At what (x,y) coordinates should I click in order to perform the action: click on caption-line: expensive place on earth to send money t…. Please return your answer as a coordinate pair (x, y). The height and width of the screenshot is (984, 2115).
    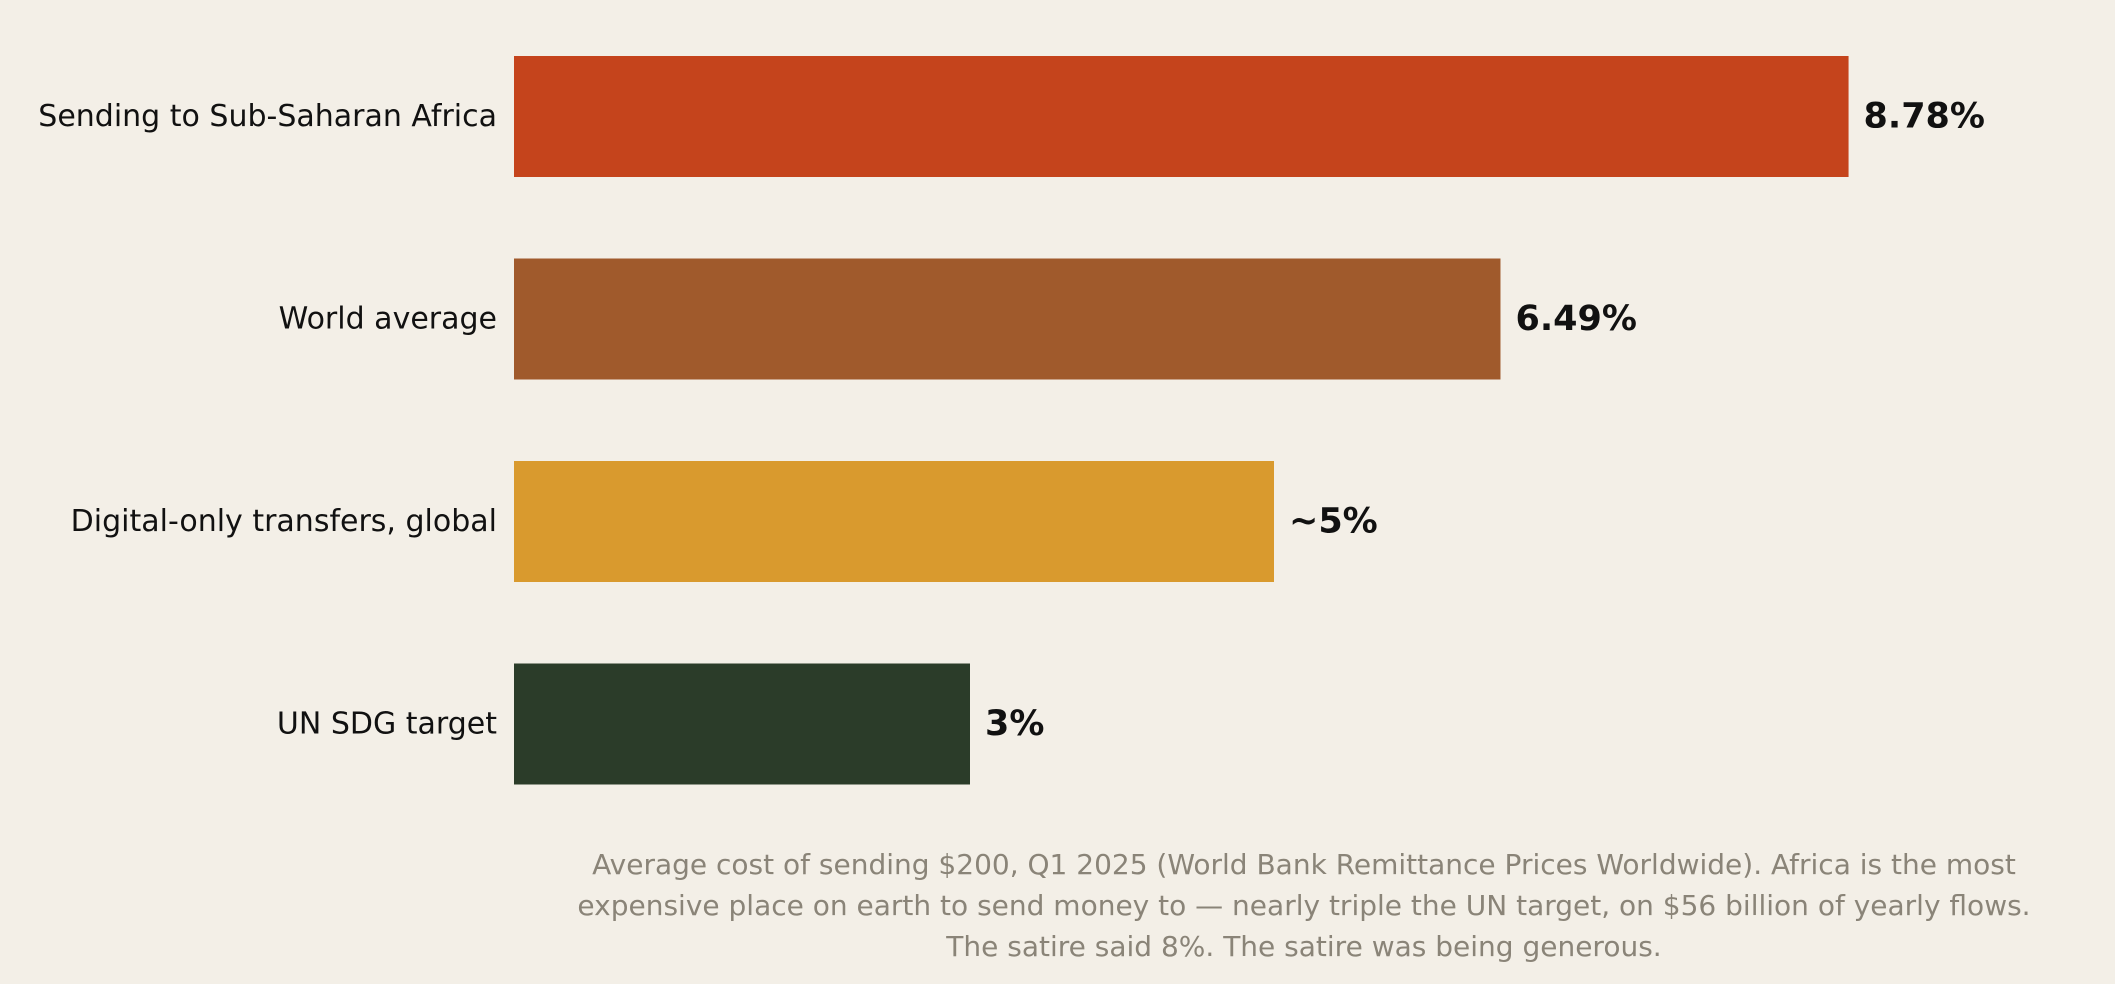
    Looking at the image, I should click on (1304, 905).